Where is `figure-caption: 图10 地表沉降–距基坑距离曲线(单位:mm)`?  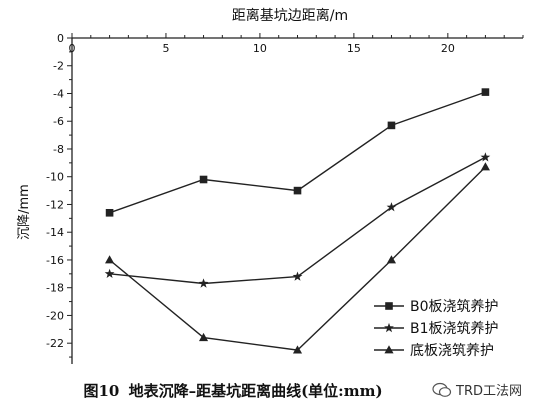 figure-caption: 图10 地表沉降–距基坑距离曲线(单位:mm) is located at coordinates (235, 390).